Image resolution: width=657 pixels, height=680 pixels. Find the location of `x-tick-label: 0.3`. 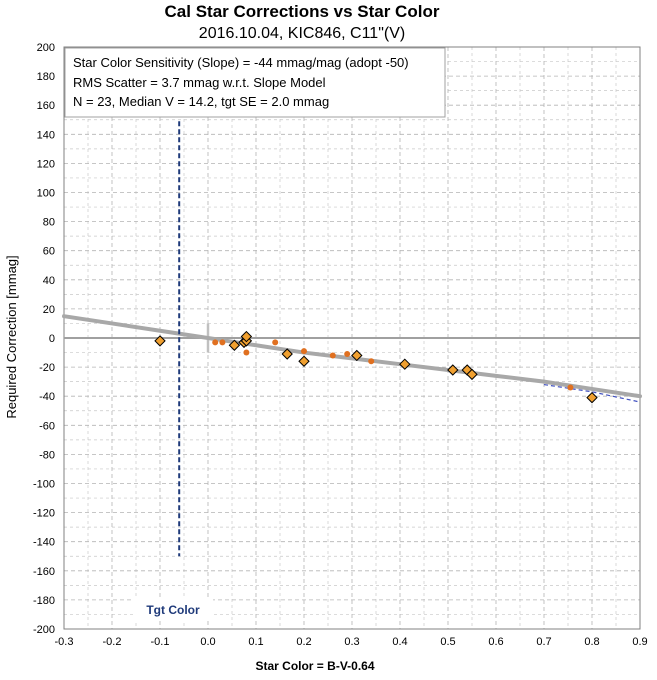

x-tick-label: 0.3 is located at coordinates (351, 642).